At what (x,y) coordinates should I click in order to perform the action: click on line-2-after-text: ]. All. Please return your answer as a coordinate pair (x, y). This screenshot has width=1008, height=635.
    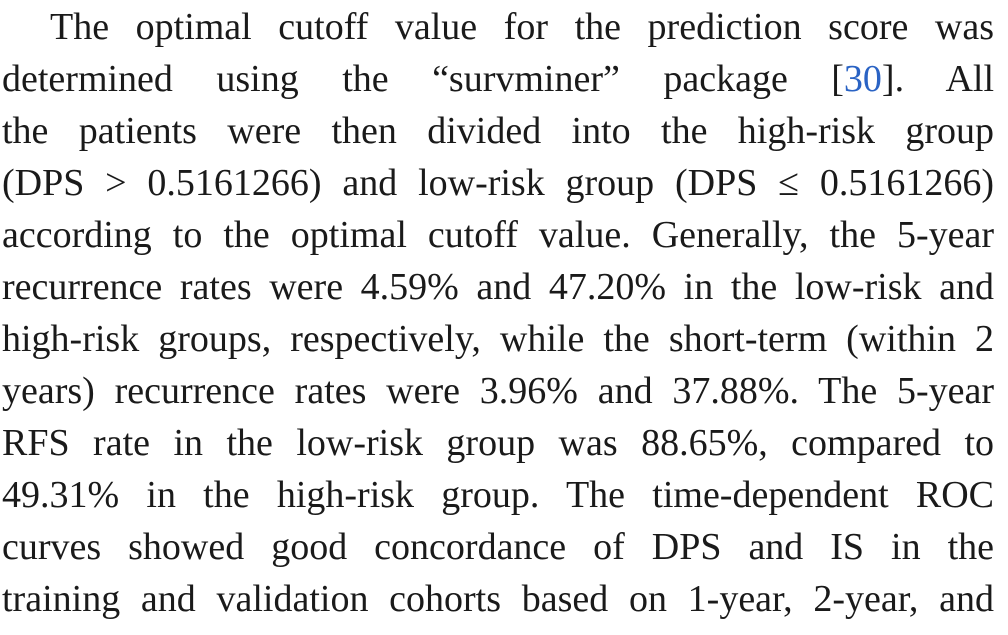
    Looking at the image, I should click on (937, 79).